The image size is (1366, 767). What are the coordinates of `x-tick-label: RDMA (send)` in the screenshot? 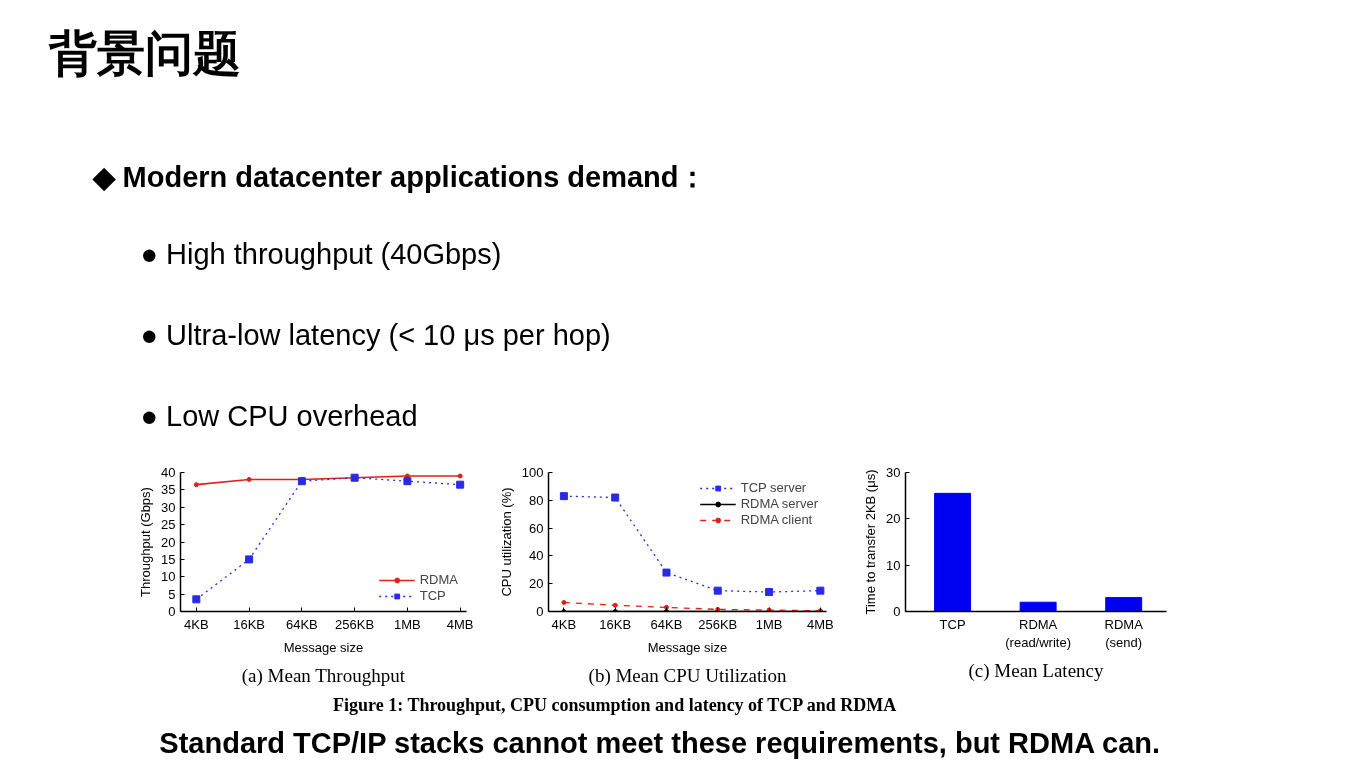 It's located at (1124, 633).